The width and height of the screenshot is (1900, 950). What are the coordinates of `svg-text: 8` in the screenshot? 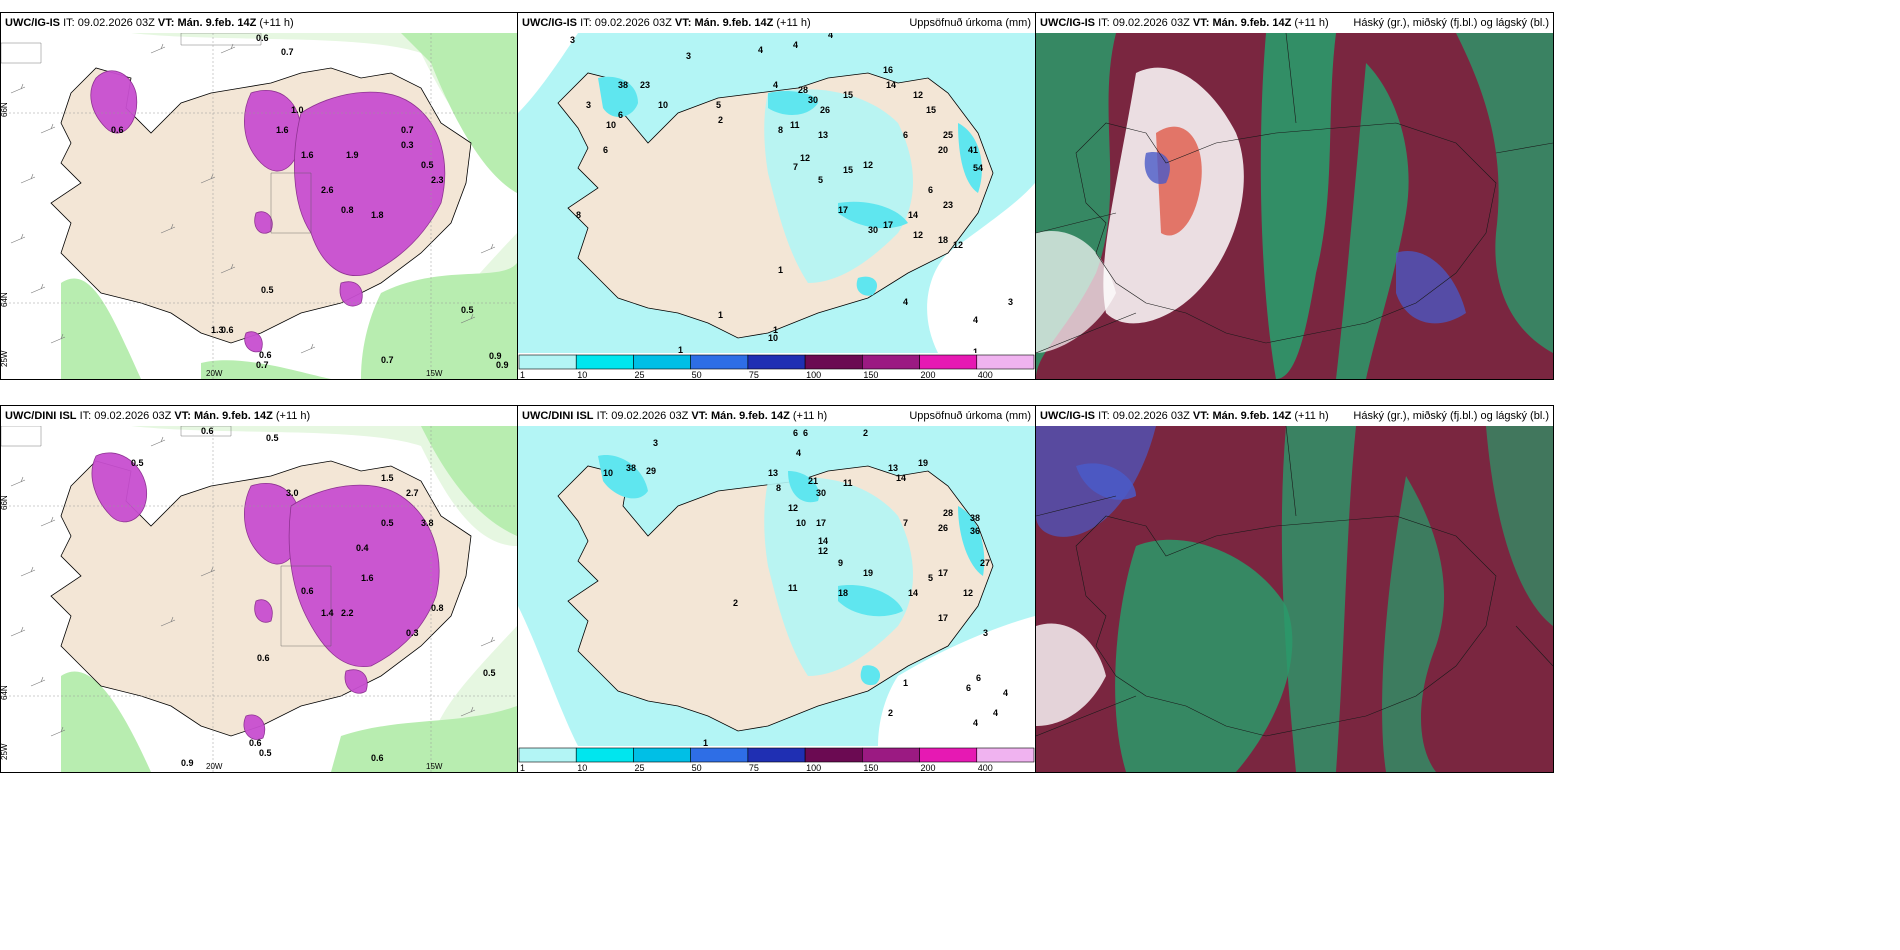 It's located at (780, 130).